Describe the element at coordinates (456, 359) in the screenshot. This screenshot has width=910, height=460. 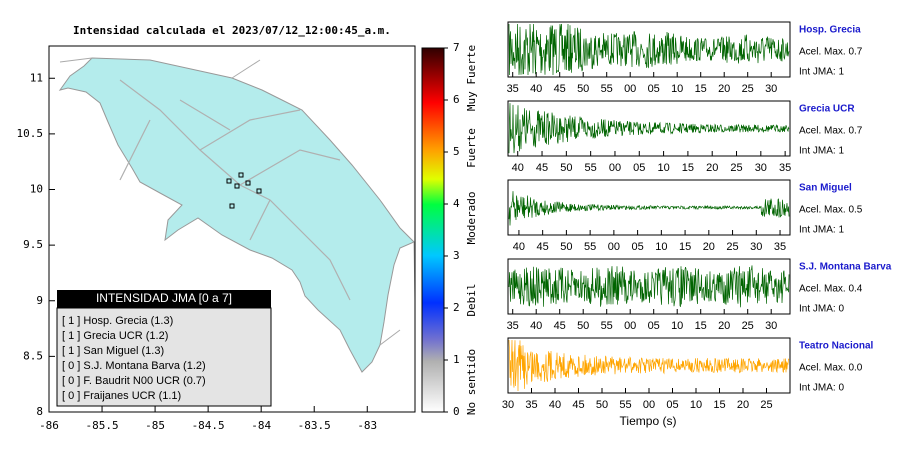
I see `colorbar-tick-label: 1` at that location.